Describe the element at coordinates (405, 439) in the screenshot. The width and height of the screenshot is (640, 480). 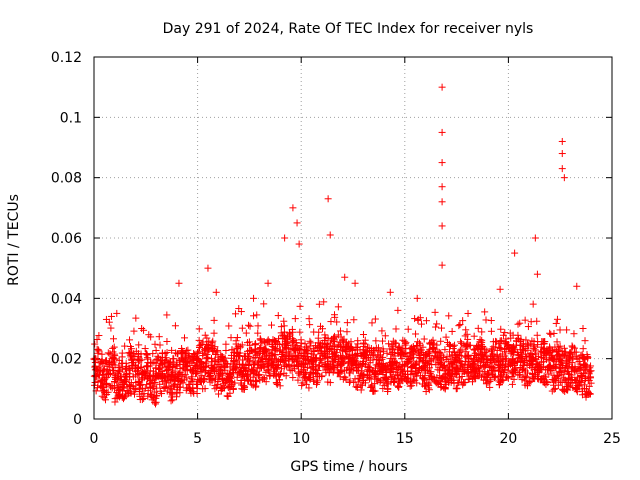
I see `x-tick-label: 15` at that location.